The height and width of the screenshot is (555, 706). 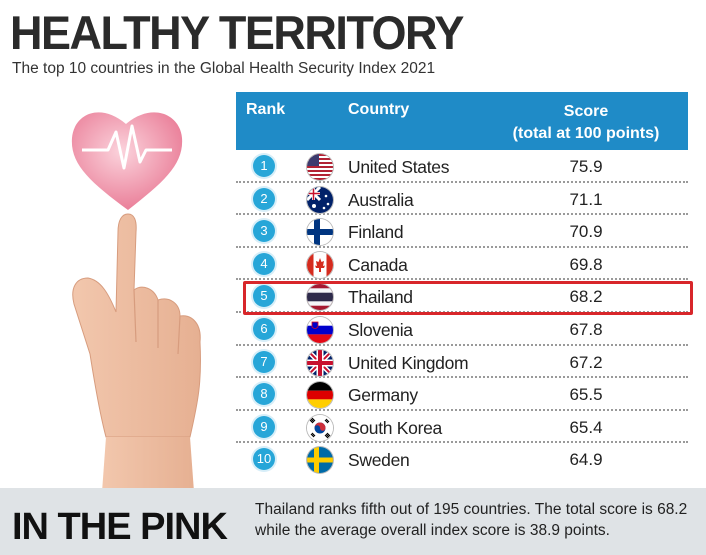 I want to click on footer-title: IN THE PINK, so click(x=120, y=527).